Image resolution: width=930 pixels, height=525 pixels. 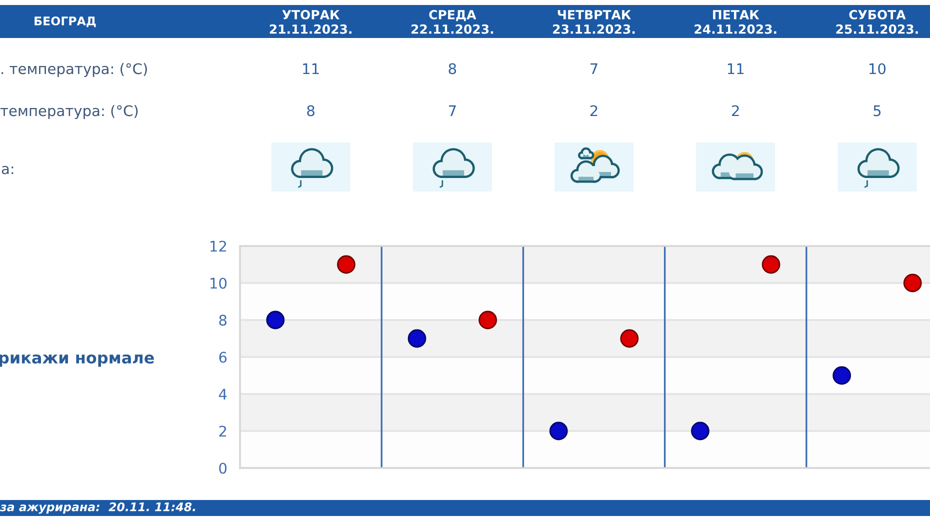 I want to click on text: . температура: (°C), so click(x=74, y=70).